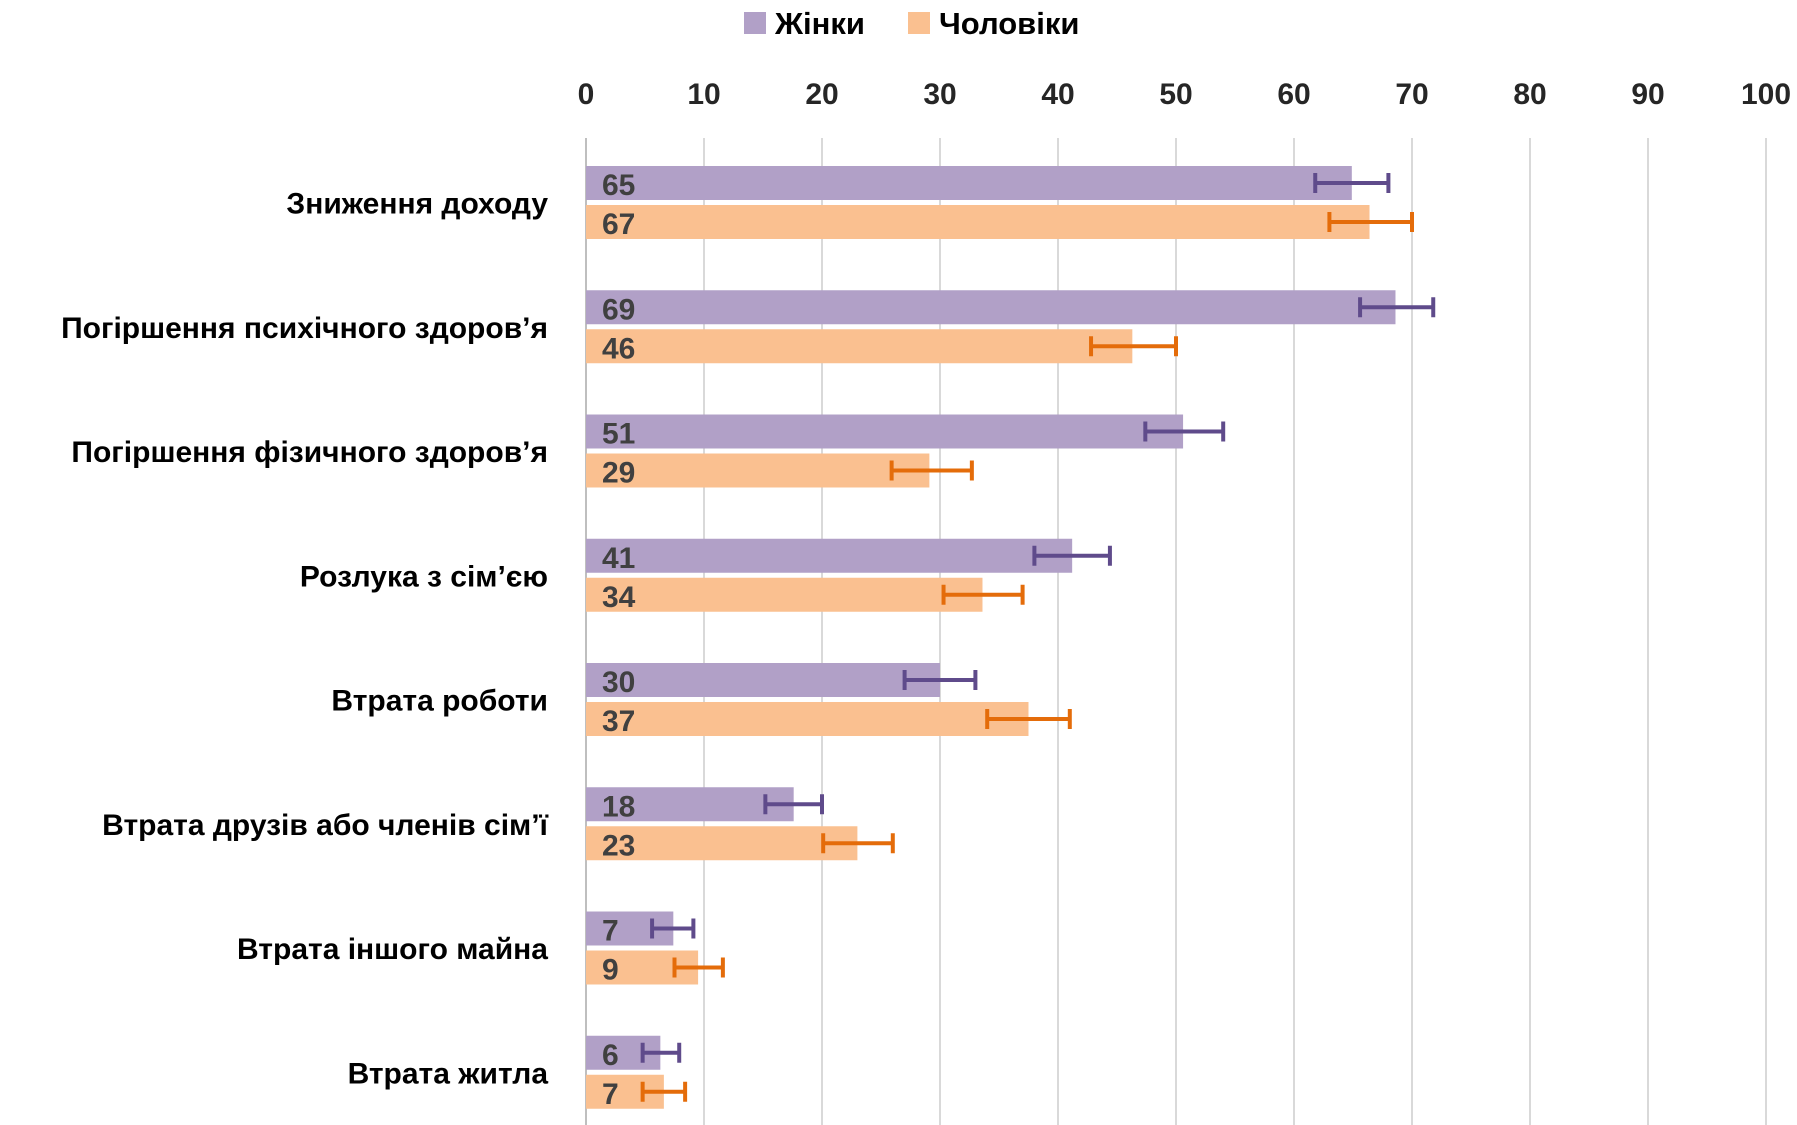 This screenshot has width=1797, height=1125. I want to click on data-label: 30, so click(618, 682).